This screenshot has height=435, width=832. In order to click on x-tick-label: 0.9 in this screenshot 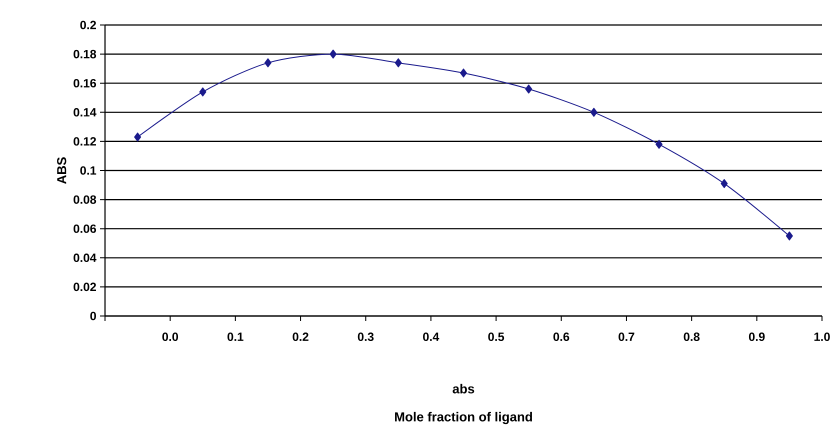, I will do `click(756, 337)`.